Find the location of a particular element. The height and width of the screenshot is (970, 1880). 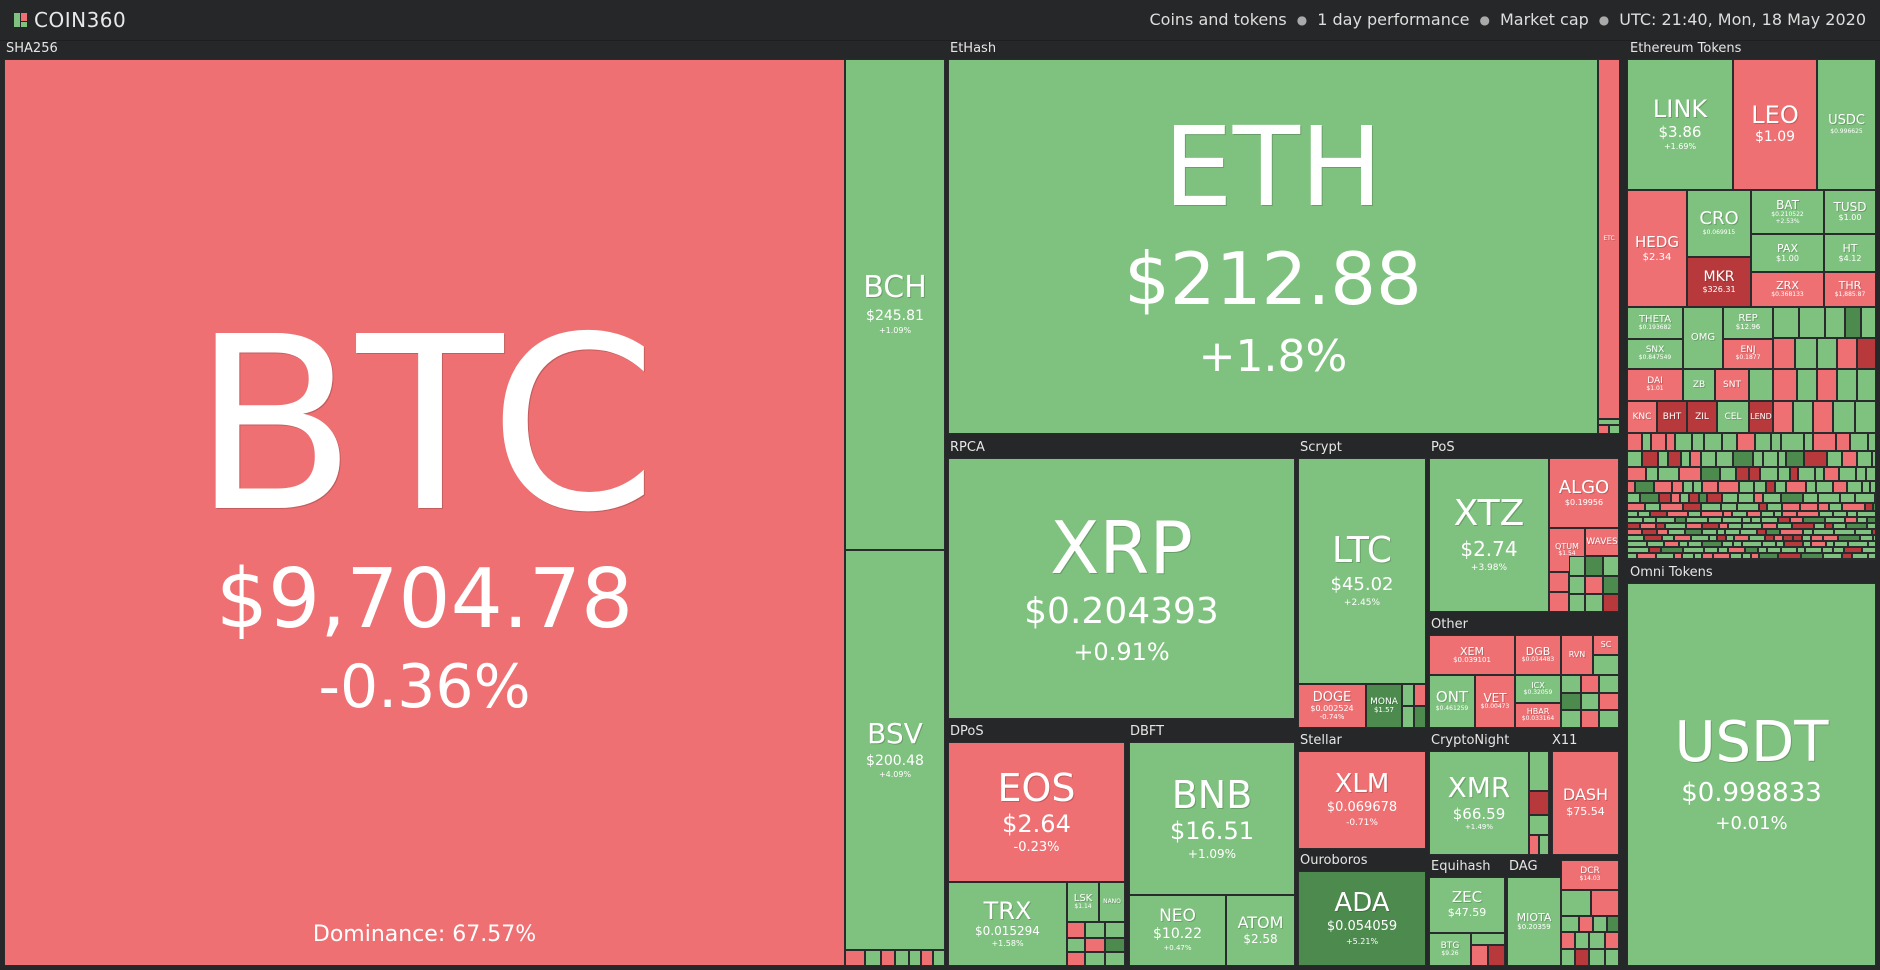

tile-ada: ADA $0.054059 +5.21% is located at coordinates (1362, 918).